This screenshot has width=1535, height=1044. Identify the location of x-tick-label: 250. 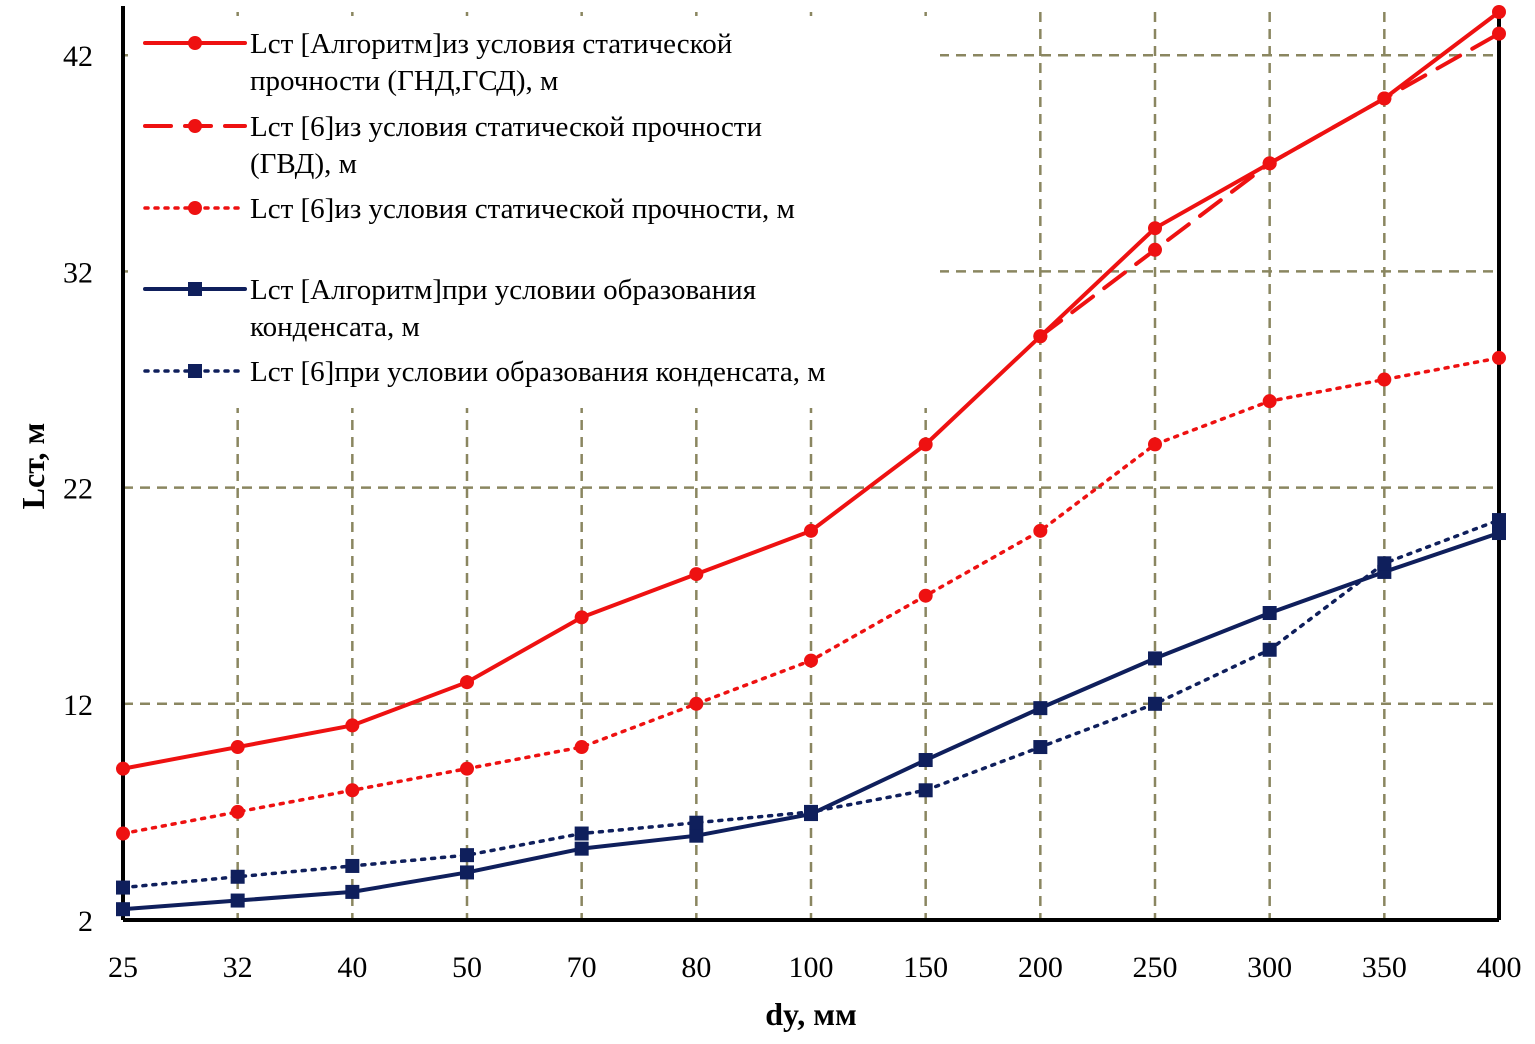
(1155, 967).